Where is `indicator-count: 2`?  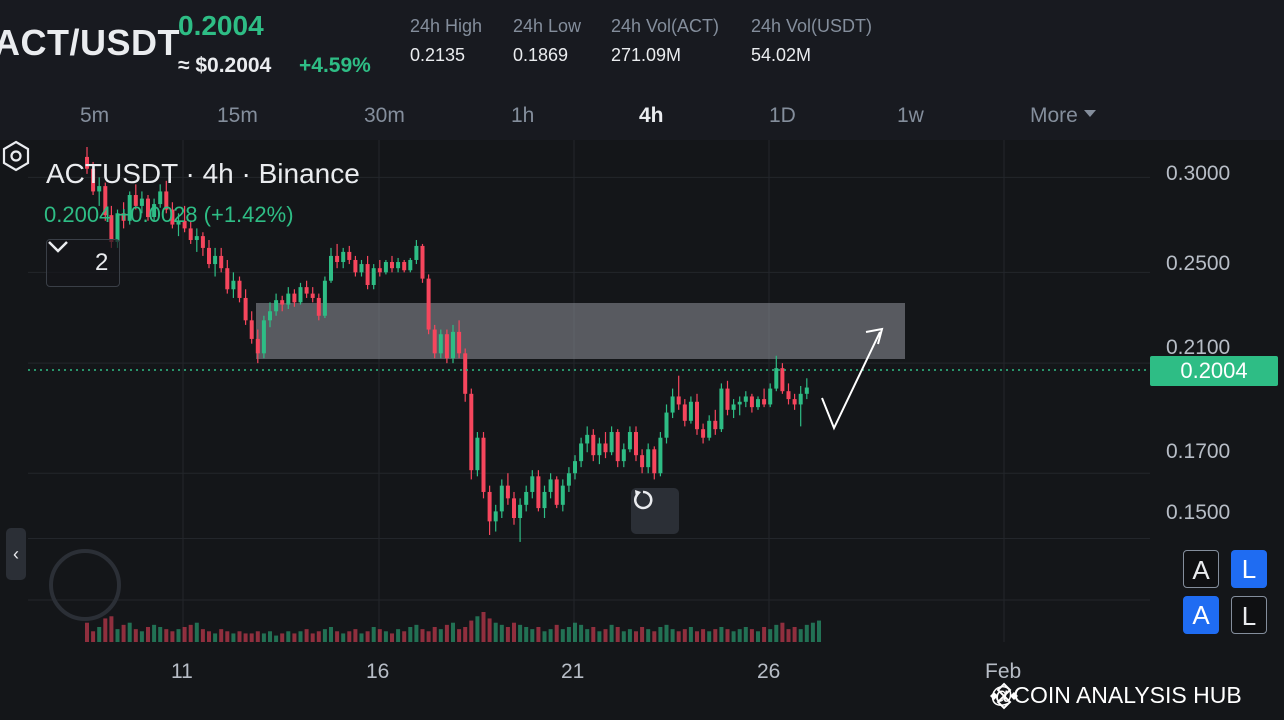 indicator-count: 2 is located at coordinates (102, 262).